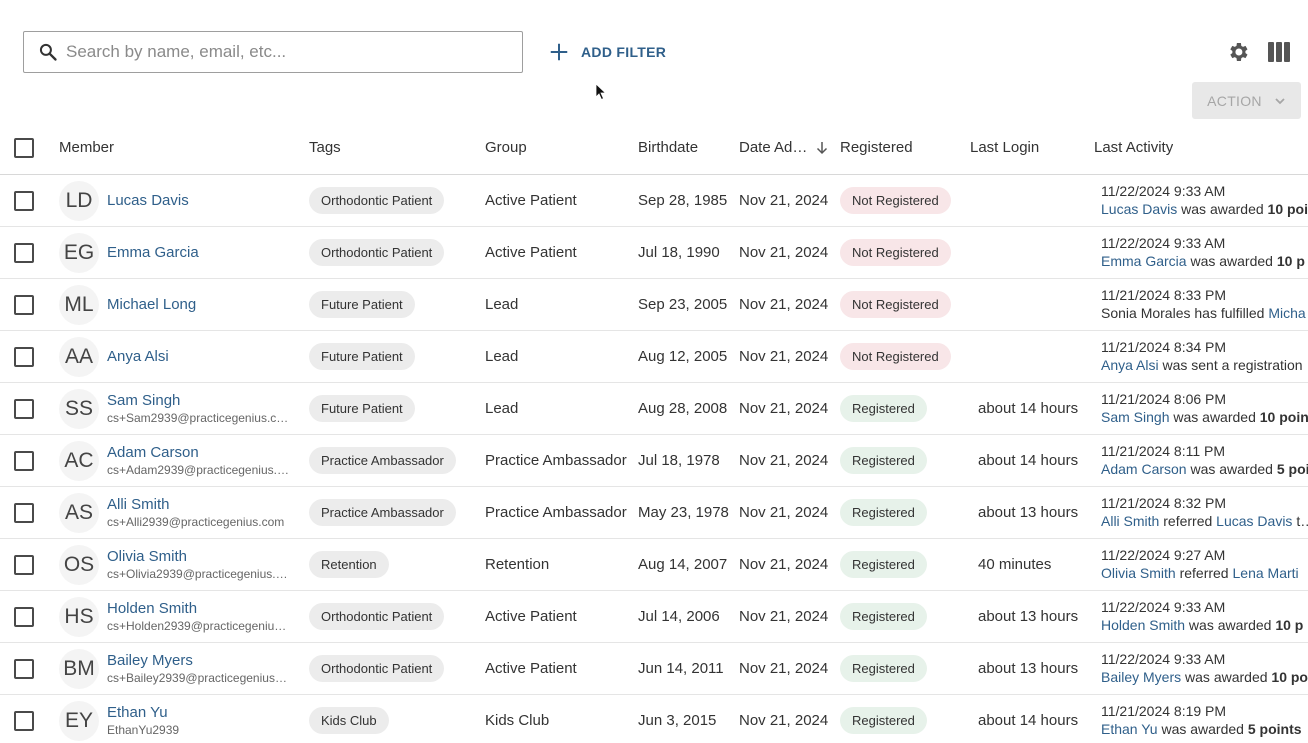 The height and width of the screenshot is (743, 1308). I want to click on activity-object: Lena Marti, so click(1265, 573).